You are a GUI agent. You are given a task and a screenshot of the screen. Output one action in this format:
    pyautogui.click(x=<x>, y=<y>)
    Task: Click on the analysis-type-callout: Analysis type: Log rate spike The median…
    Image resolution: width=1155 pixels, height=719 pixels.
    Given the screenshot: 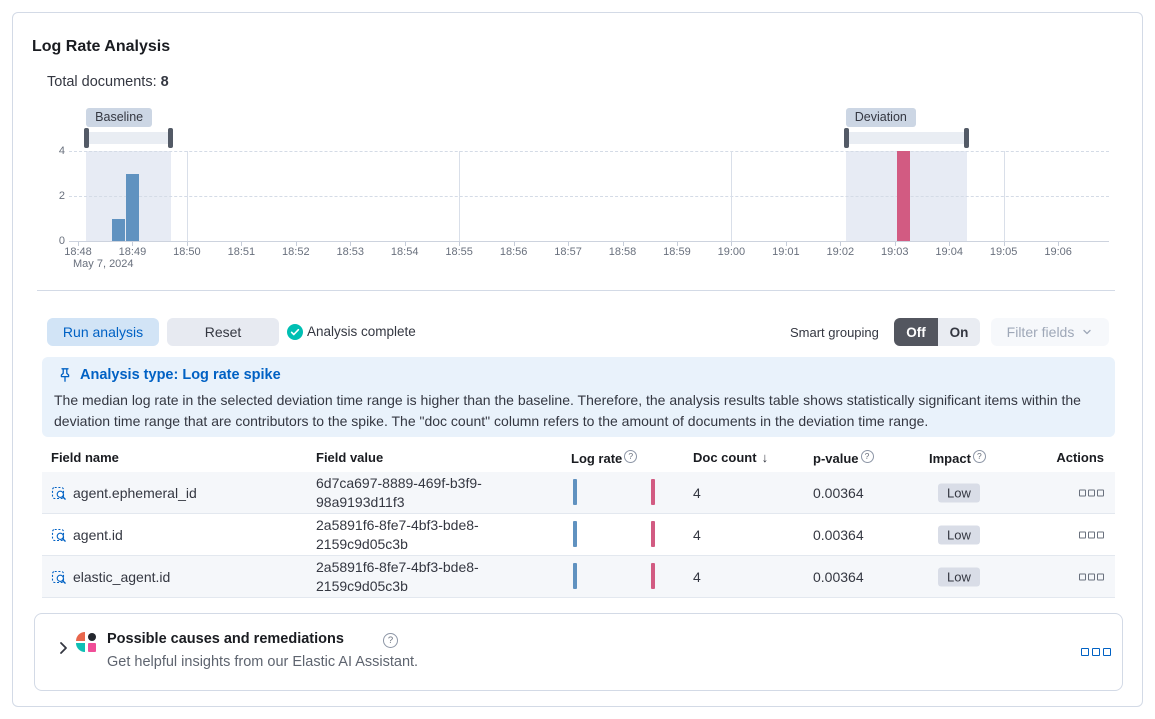 What is the action you would take?
    pyautogui.click(x=578, y=397)
    